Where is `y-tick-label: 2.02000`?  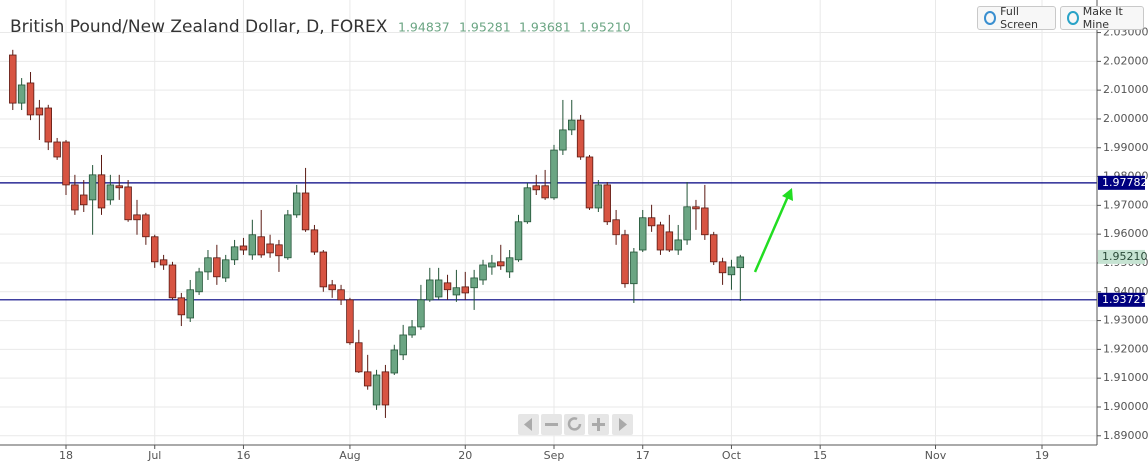
y-tick-label: 2.02000 is located at coordinates (1125, 60).